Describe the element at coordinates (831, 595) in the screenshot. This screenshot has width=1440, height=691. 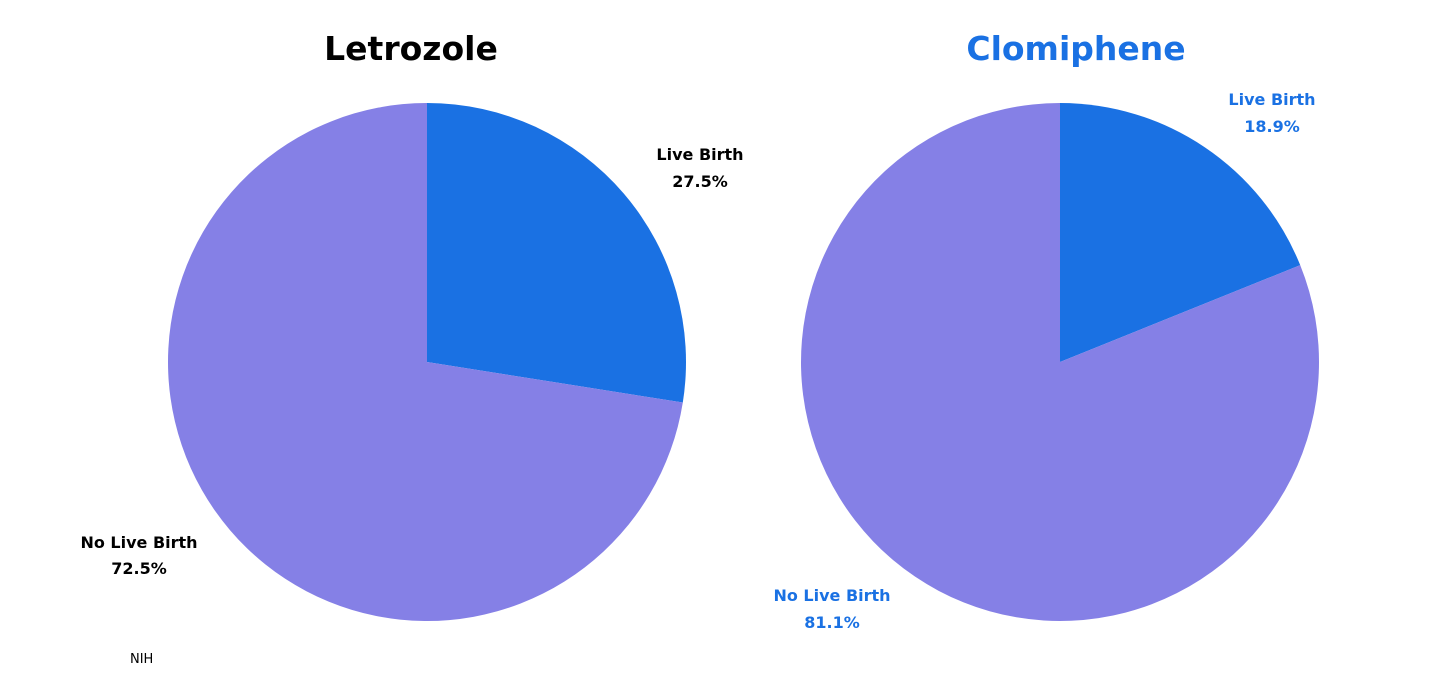
I see `clomiphene-no-live-birth-label: No Live Birth` at that location.